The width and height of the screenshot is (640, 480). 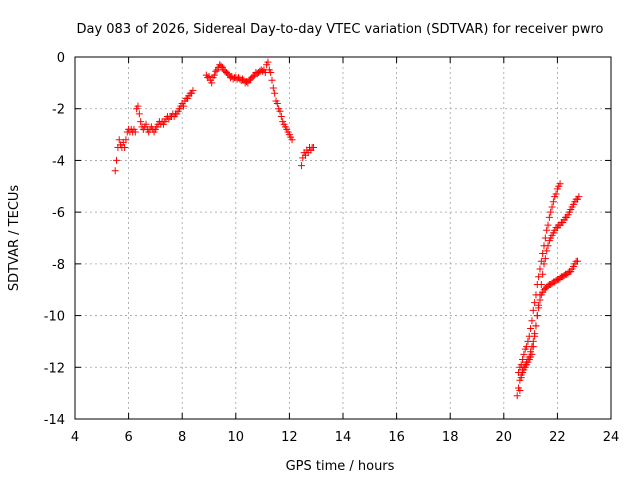 What do you see at coordinates (58, 213) in the screenshot?
I see `y-tick-label: -6` at bounding box center [58, 213].